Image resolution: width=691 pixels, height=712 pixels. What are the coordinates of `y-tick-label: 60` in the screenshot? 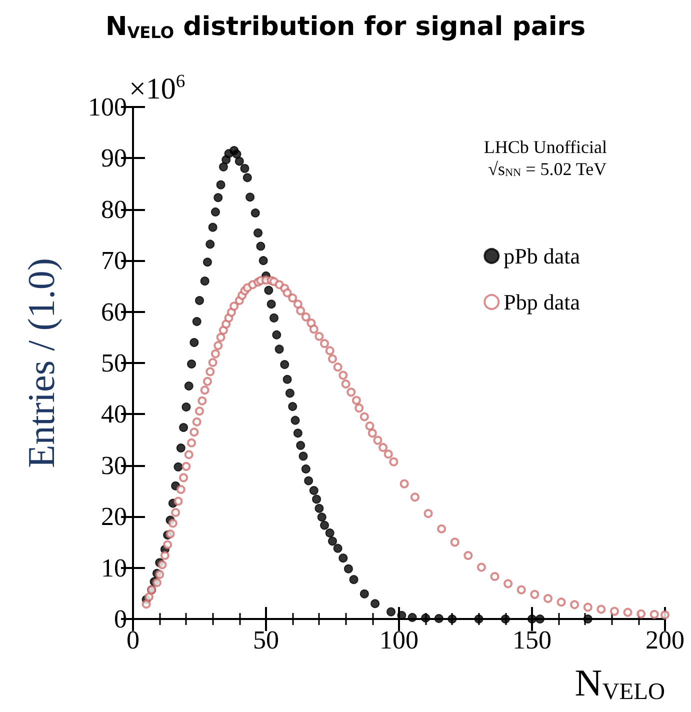 It's located at (114, 311).